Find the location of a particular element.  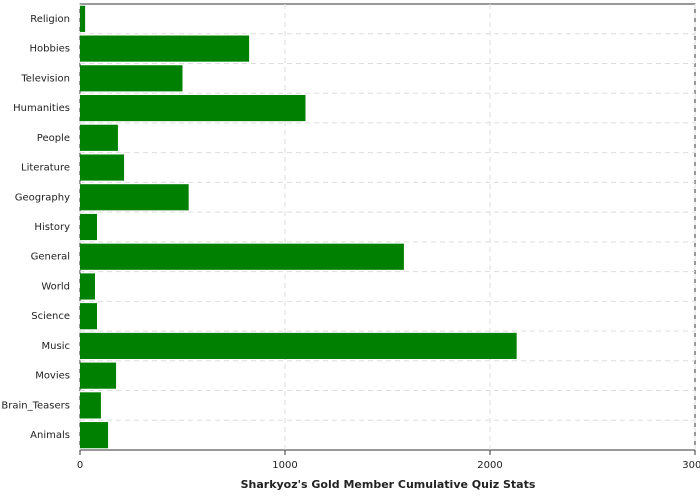

y-tick-label: Hobbies is located at coordinates (50, 49).